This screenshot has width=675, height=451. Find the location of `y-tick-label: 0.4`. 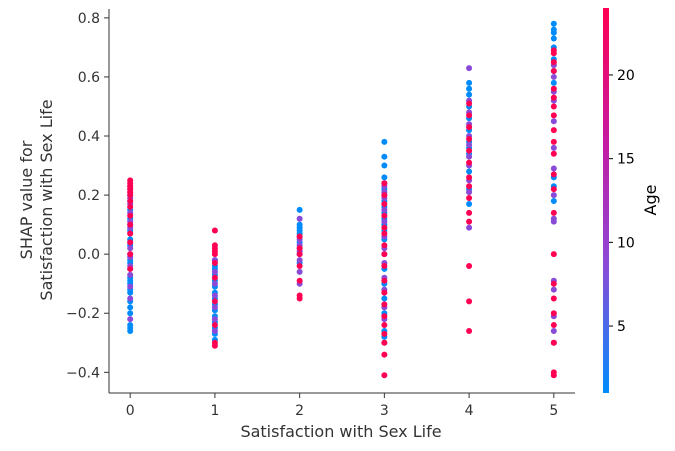

y-tick-label: 0.4 is located at coordinates (89, 137).